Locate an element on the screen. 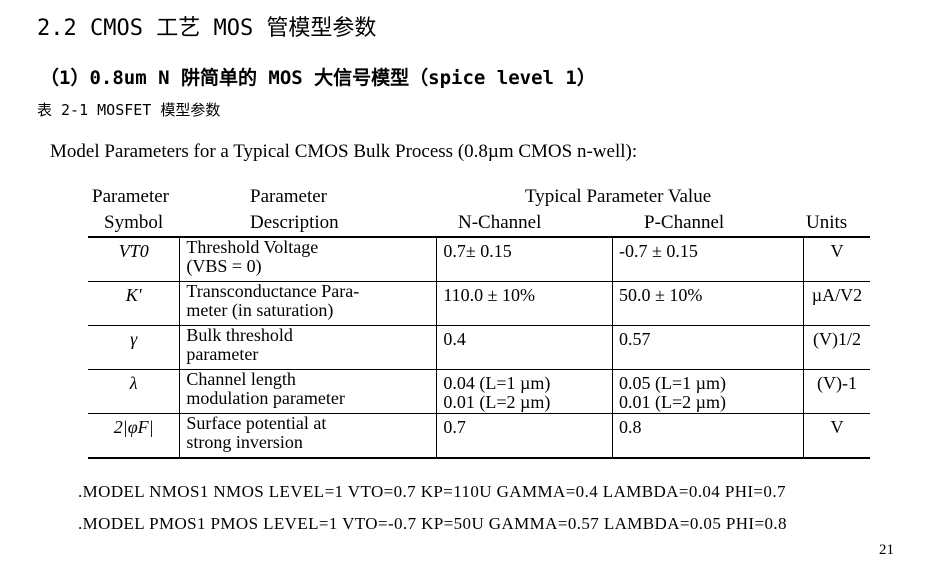  symbol-cell: γ is located at coordinates (134, 347).